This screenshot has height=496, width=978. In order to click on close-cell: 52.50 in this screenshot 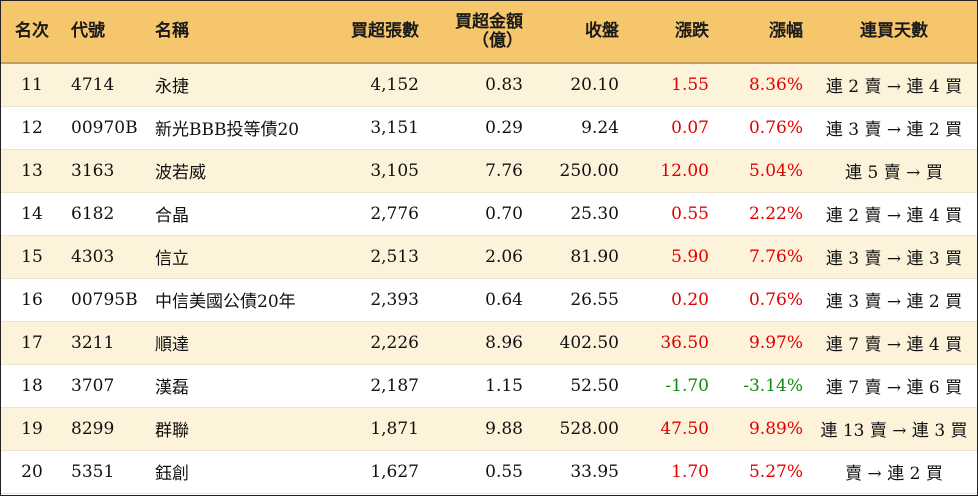, I will do `click(579, 386)`.